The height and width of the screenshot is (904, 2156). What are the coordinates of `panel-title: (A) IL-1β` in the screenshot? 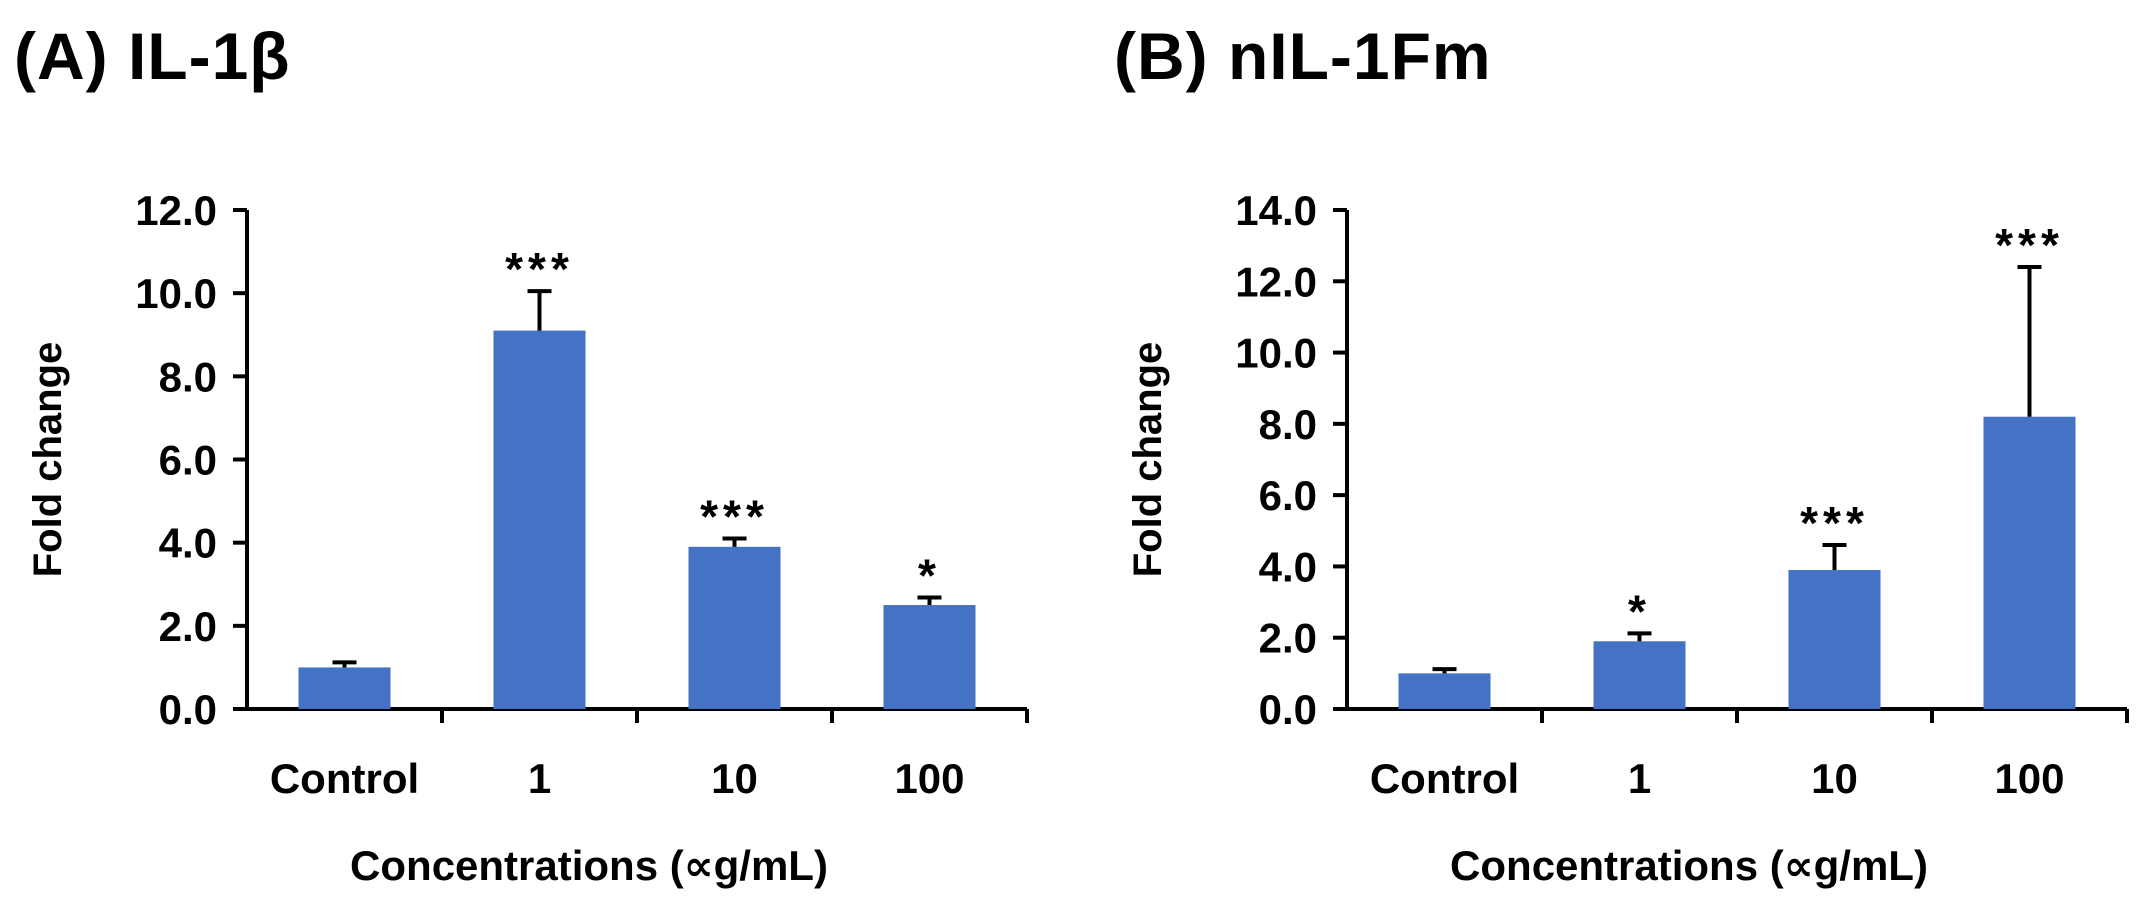 It's located at (152, 56).